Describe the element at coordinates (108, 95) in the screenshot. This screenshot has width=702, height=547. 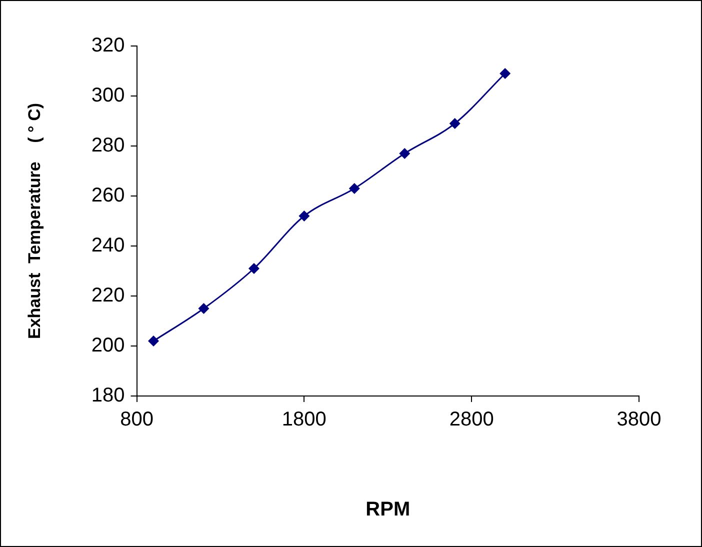
I see `y-tick-label: 300` at that location.